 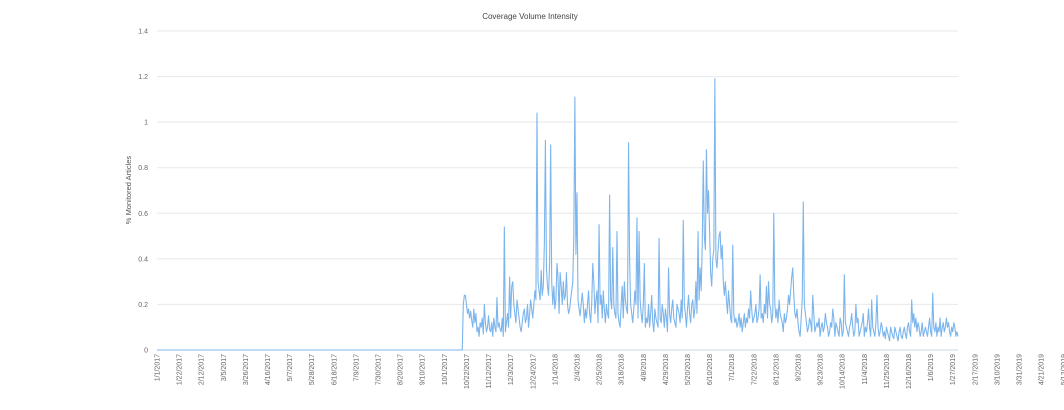 What do you see at coordinates (143, 214) in the screenshot?
I see `y-tick-label: 0.6` at bounding box center [143, 214].